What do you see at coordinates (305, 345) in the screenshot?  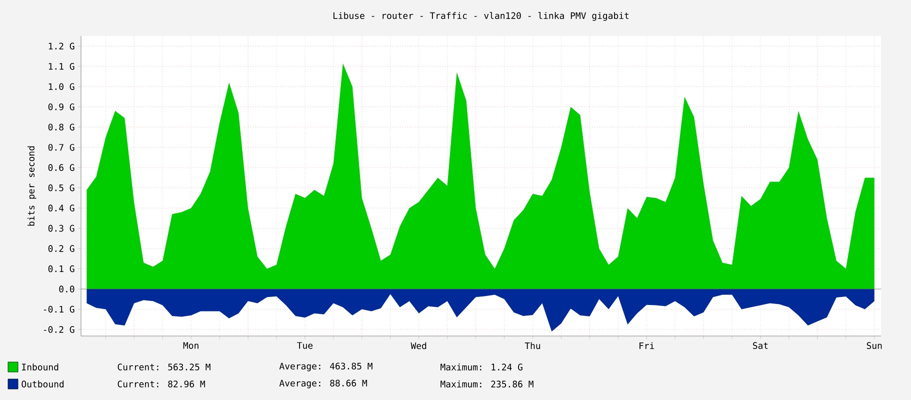 I see `x-tick-label: Tue` at bounding box center [305, 345].